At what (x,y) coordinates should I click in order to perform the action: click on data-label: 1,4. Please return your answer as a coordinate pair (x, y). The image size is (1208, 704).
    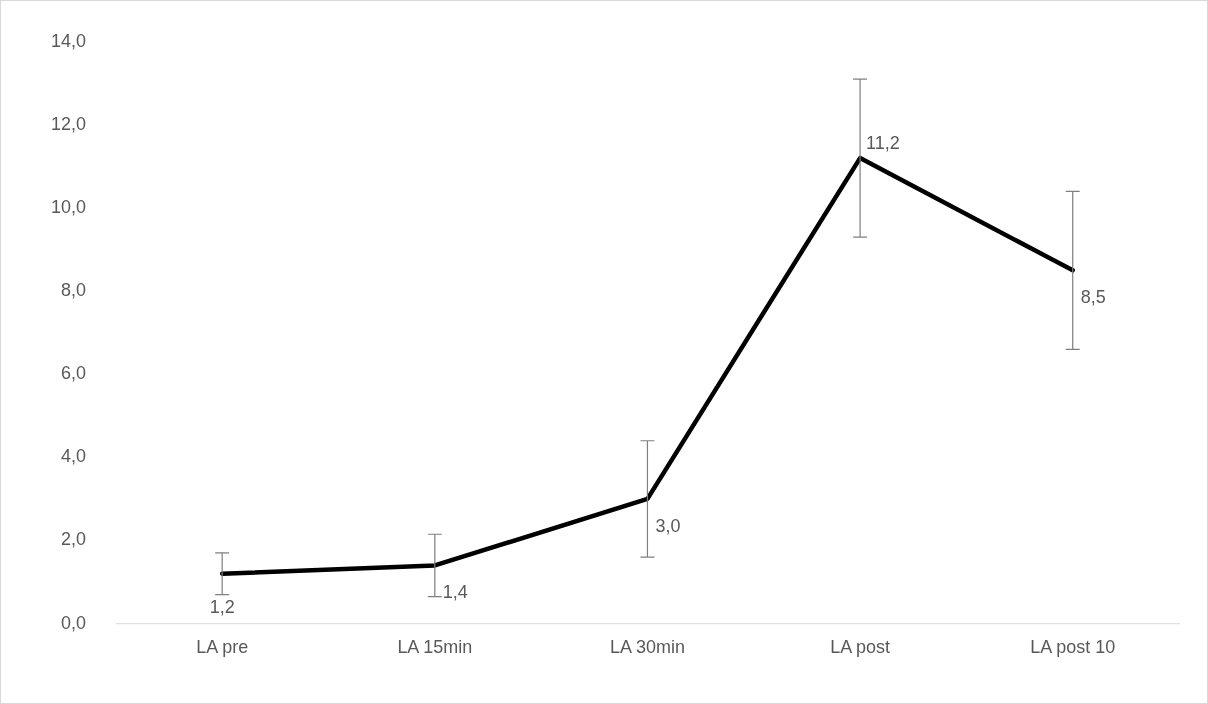
    Looking at the image, I should click on (455, 592).